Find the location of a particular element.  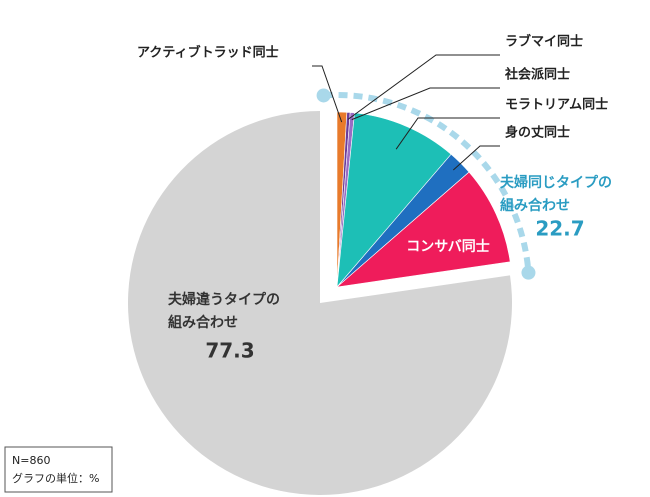

slice-label: 身の丈同士 is located at coordinates (537, 133).